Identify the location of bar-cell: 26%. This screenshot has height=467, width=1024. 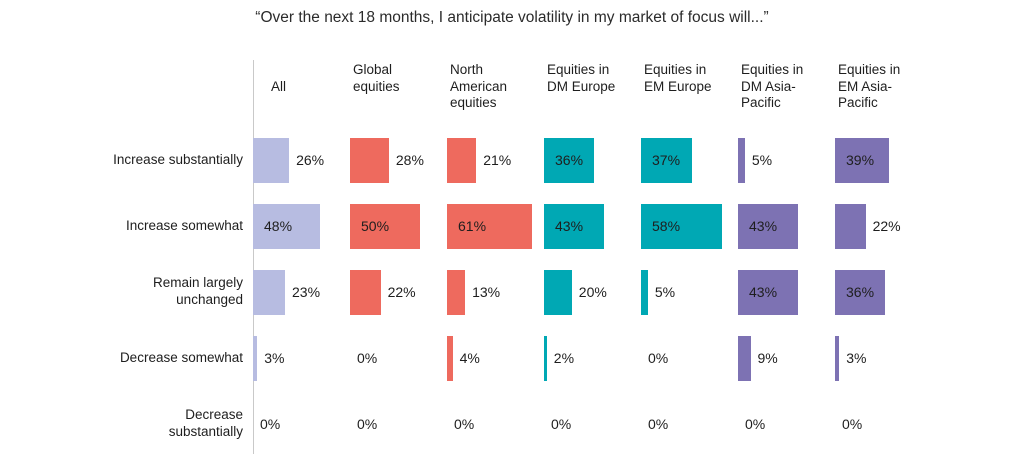
(301, 160).